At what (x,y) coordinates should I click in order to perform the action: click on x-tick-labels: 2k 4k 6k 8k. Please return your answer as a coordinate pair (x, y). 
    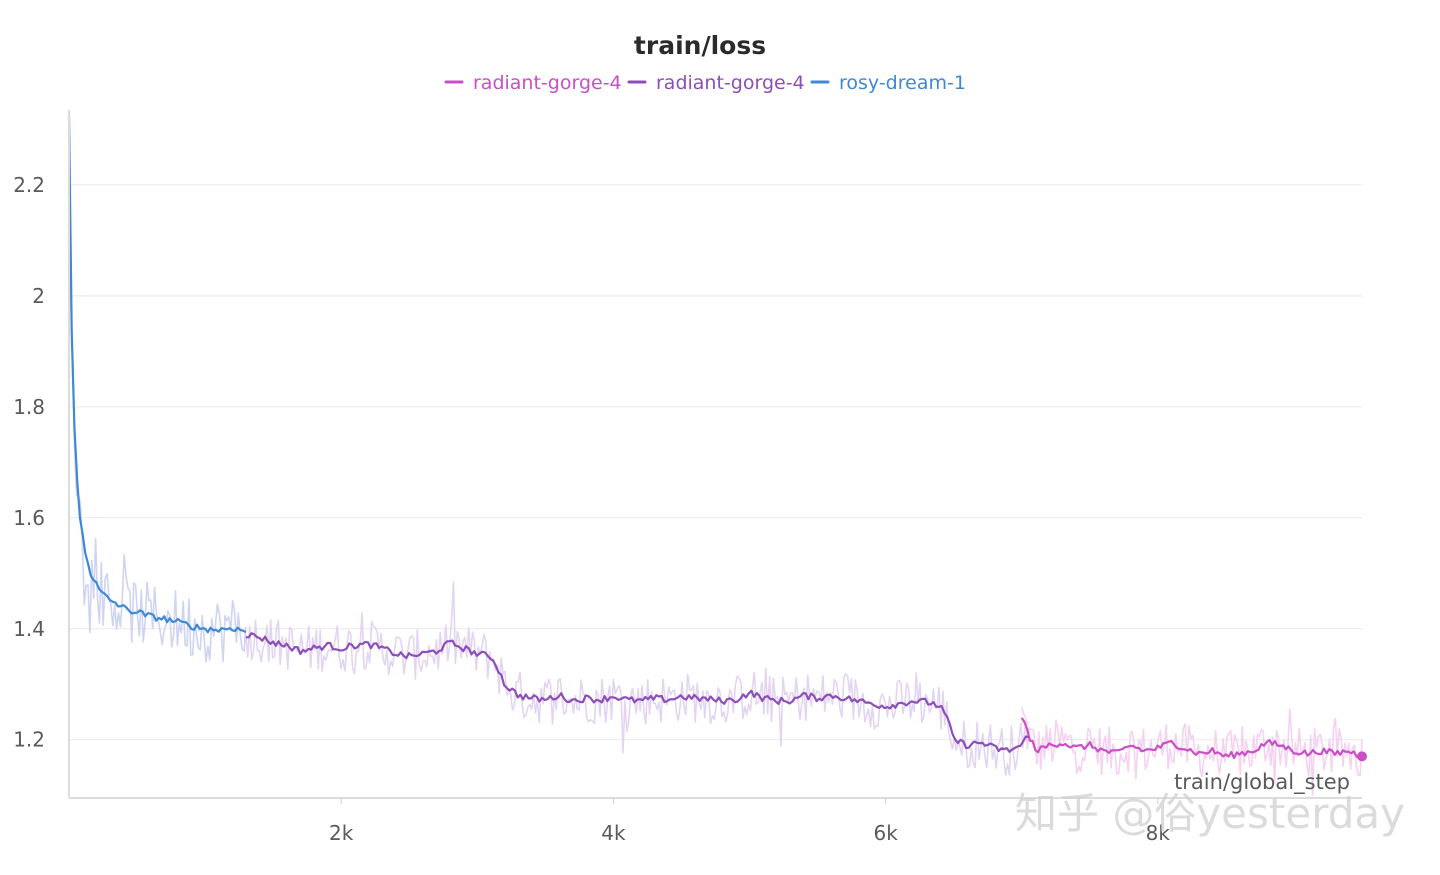
    Looking at the image, I should click on (749, 833).